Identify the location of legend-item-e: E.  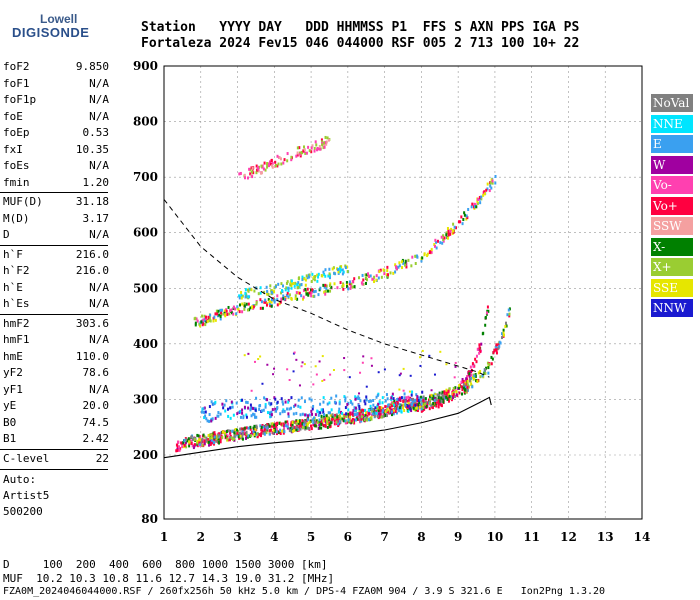
(672, 144).